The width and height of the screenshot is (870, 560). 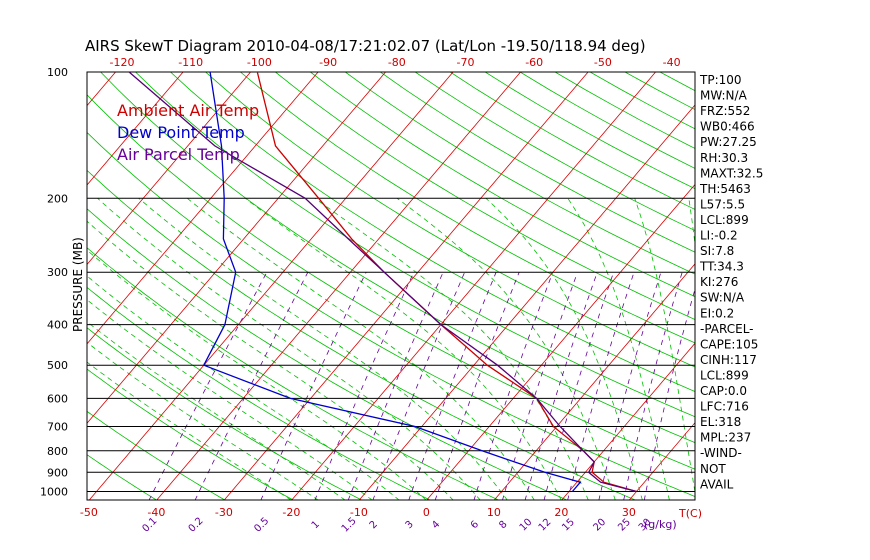 I want to click on y-axis-label: PRESSURE (MB), so click(x=78, y=284).